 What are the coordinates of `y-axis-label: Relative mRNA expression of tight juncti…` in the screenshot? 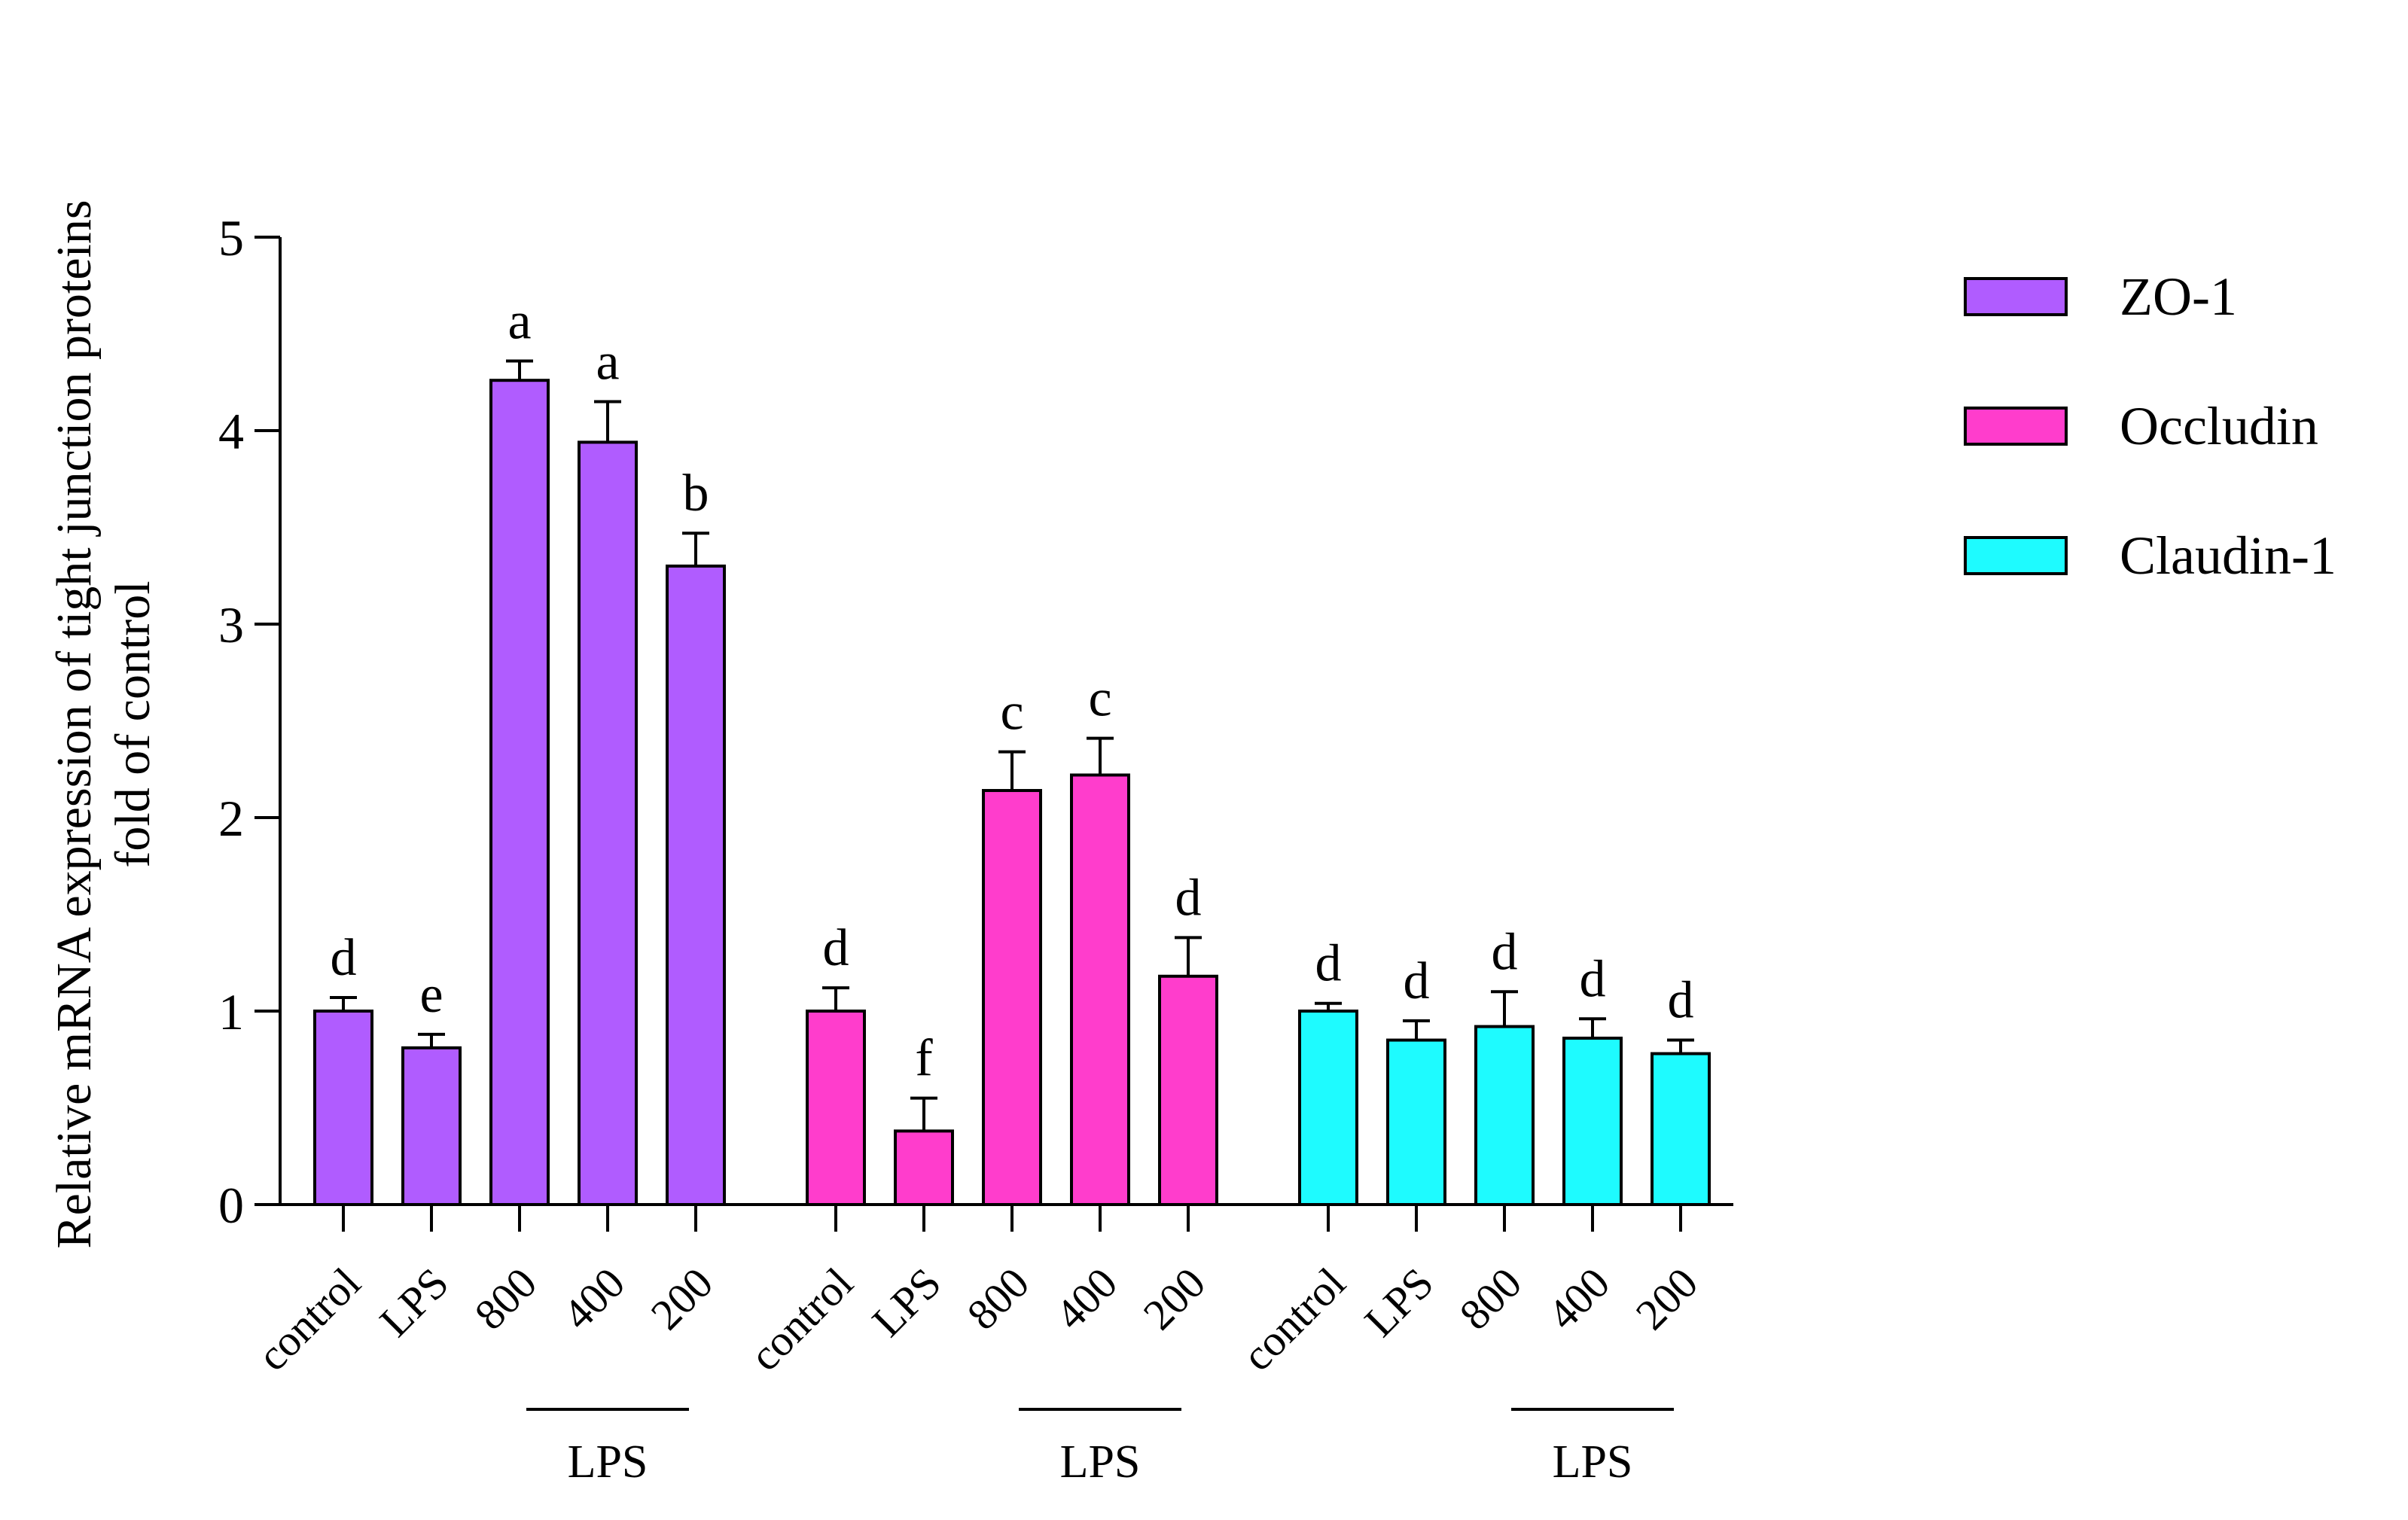 It's located at (103, 724).